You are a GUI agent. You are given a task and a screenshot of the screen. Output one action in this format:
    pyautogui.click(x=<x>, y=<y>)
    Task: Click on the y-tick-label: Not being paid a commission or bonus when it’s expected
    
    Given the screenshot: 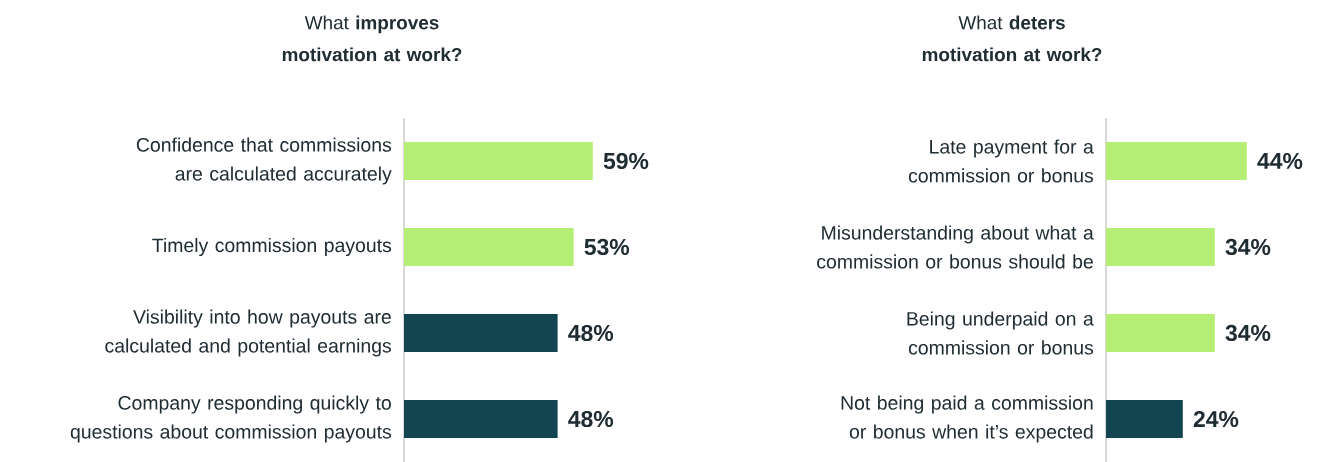 What is the action you would take?
    pyautogui.click(x=967, y=419)
    